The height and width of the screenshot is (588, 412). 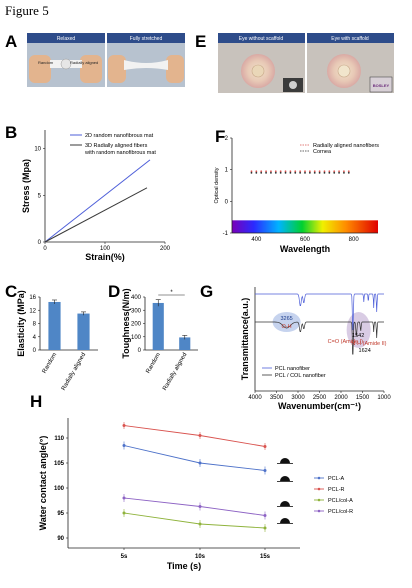 I want to click on y-axis-label: Elasticity (MPa), so click(x=21, y=323).